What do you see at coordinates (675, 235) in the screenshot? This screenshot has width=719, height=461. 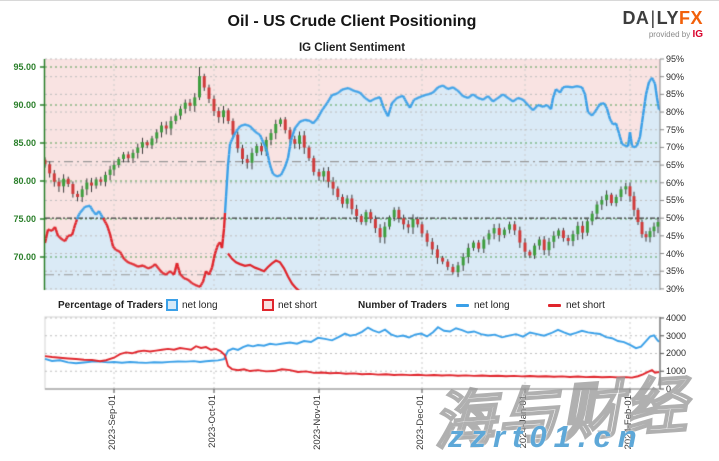 I see `pct-axis-label: 45%` at bounding box center [675, 235].